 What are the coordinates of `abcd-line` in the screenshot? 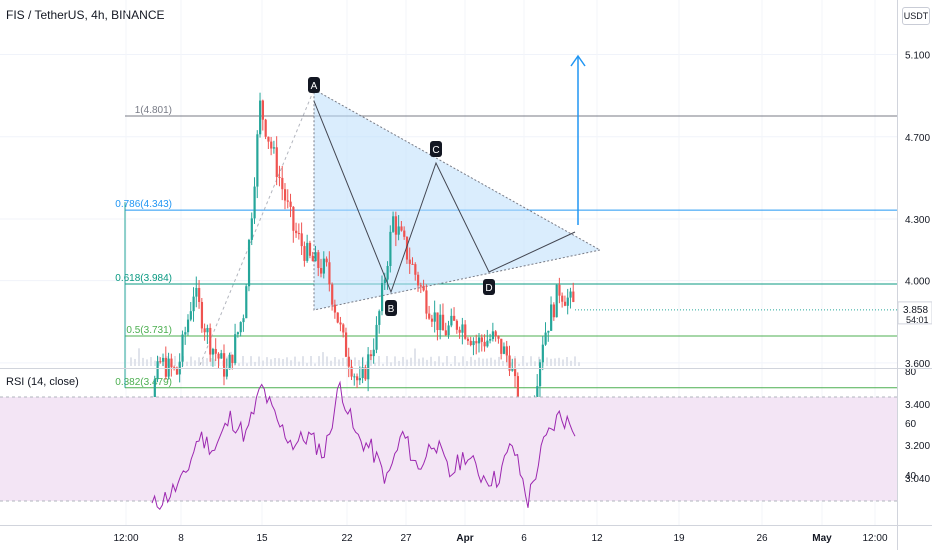 It's located at (444, 197).